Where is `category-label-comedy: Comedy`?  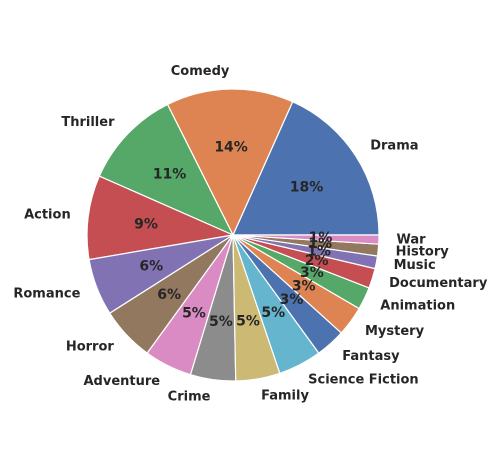 category-label-comedy: Comedy is located at coordinates (200, 71).